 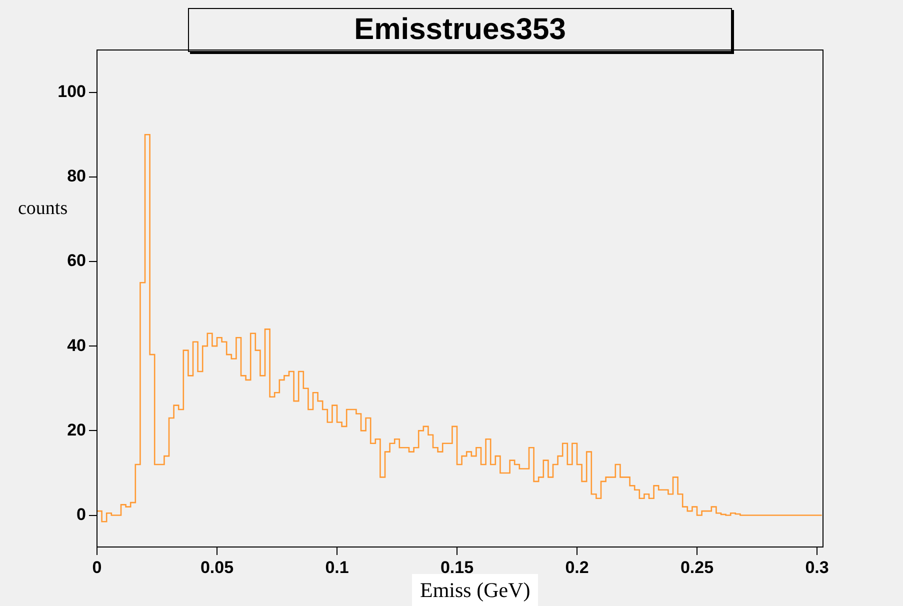 What do you see at coordinates (72, 91) in the screenshot?
I see `y-tick-label: 100` at bounding box center [72, 91].